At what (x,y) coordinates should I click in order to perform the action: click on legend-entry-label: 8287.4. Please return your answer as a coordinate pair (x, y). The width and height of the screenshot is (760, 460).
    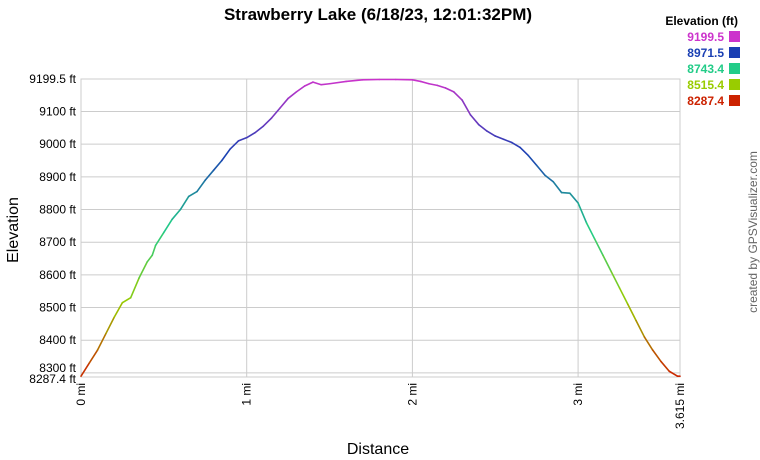
    Looking at the image, I should click on (705, 101).